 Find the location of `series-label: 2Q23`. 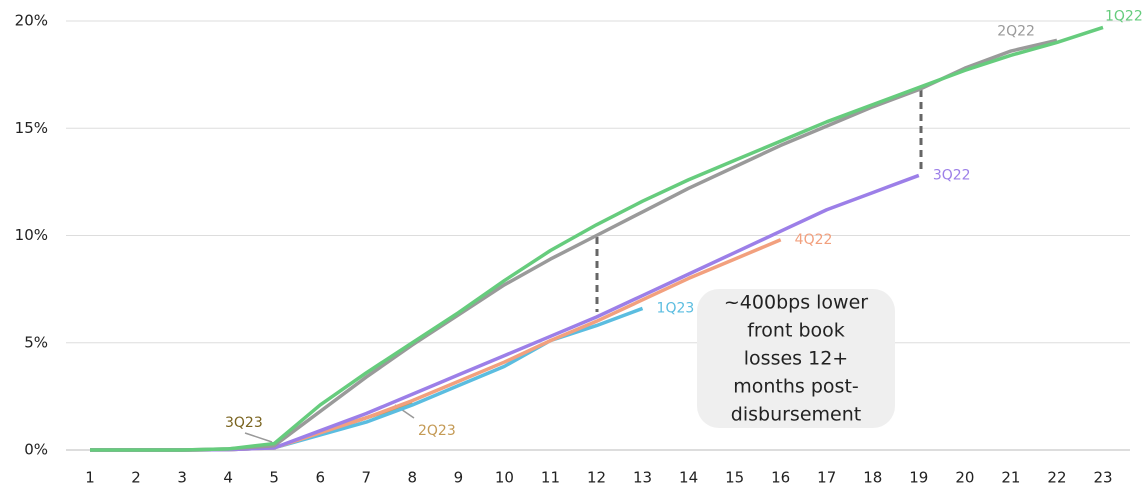

series-label: 2Q23 is located at coordinates (437, 431).